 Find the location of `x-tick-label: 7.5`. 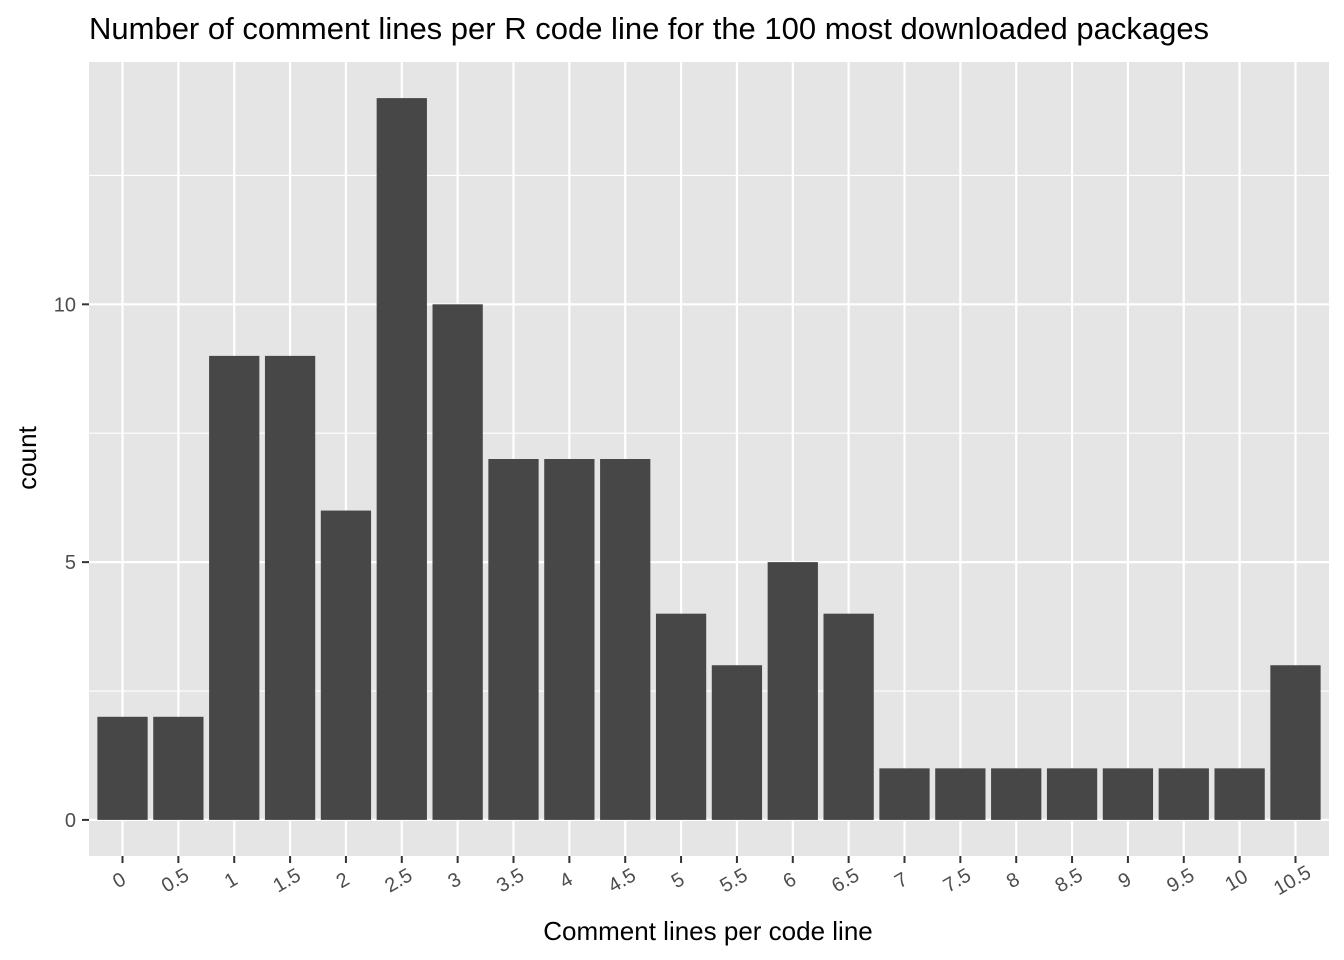

x-tick-label: 7.5 is located at coordinates (957, 880).